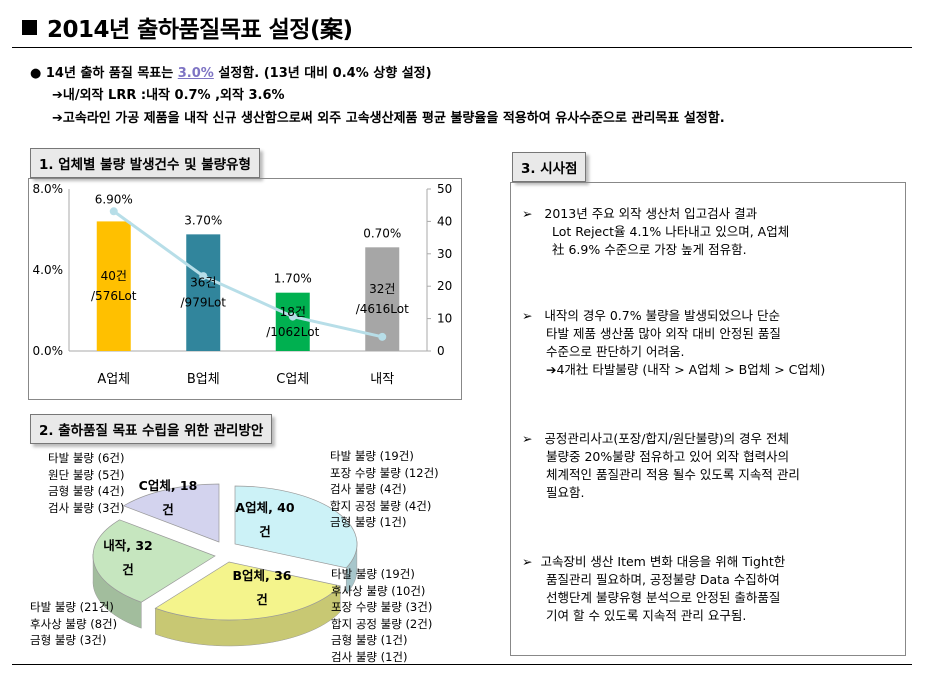 The image size is (930, 698). I want to click on pie-tops, so click(225, 552).